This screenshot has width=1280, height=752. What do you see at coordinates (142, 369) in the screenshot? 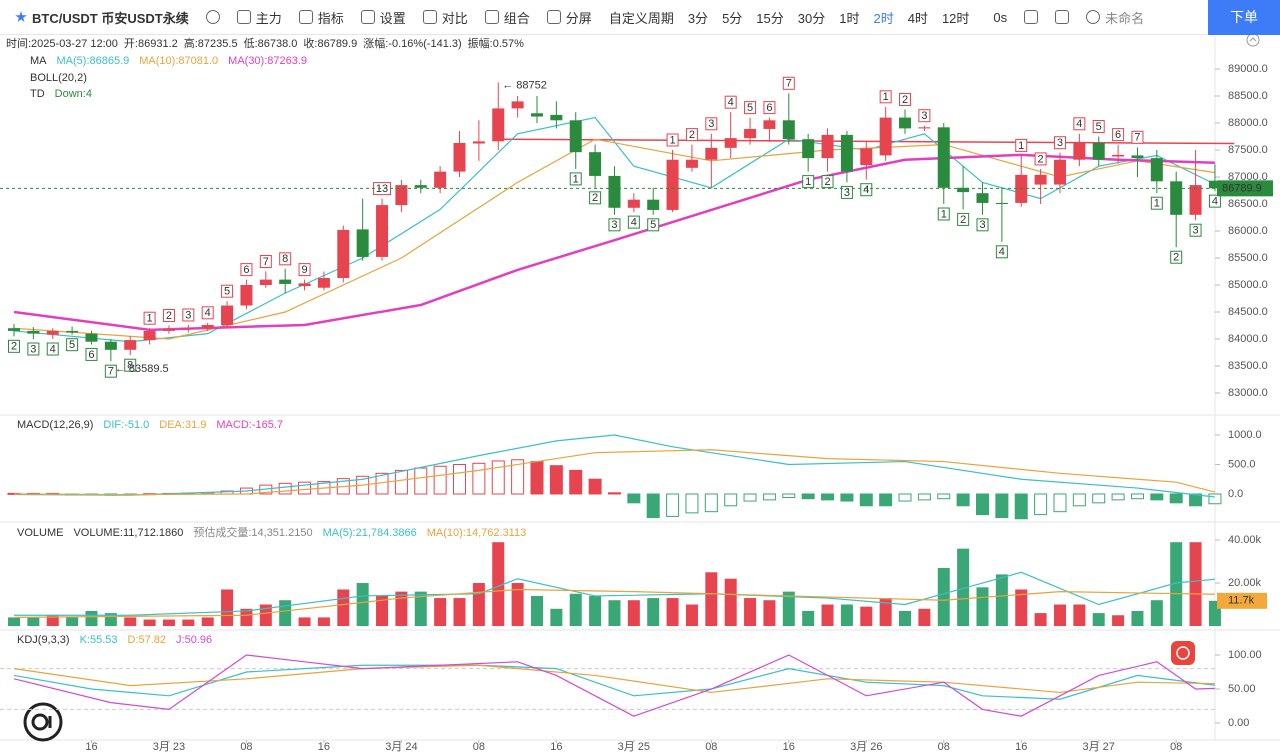
I see `price-annotation: ← 83589.5` at bounding box center [142, 369].